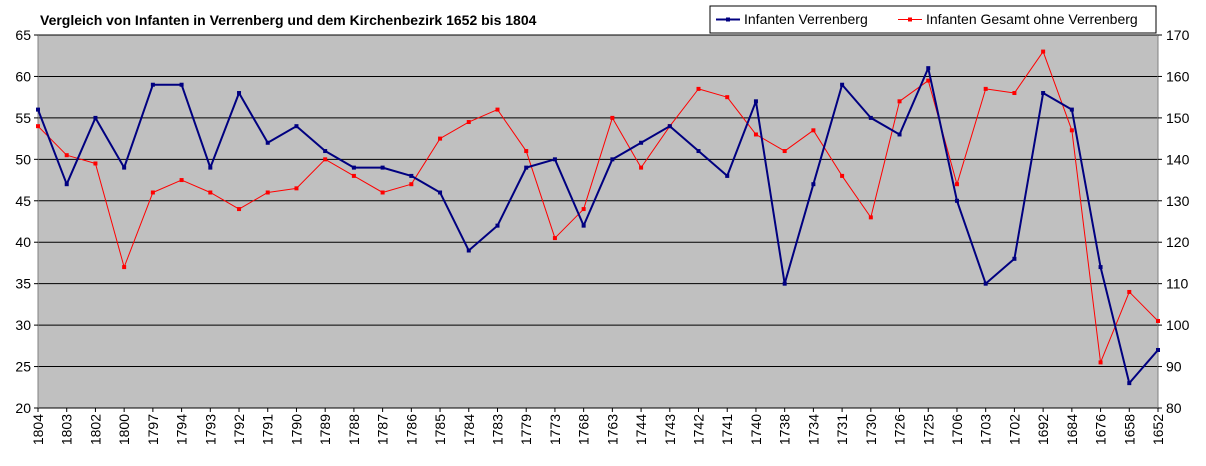  What do you see at coordinates (239, 429) in the screenshot?
I see `x-tick-label: 1792` at bounding box center [239, 429].